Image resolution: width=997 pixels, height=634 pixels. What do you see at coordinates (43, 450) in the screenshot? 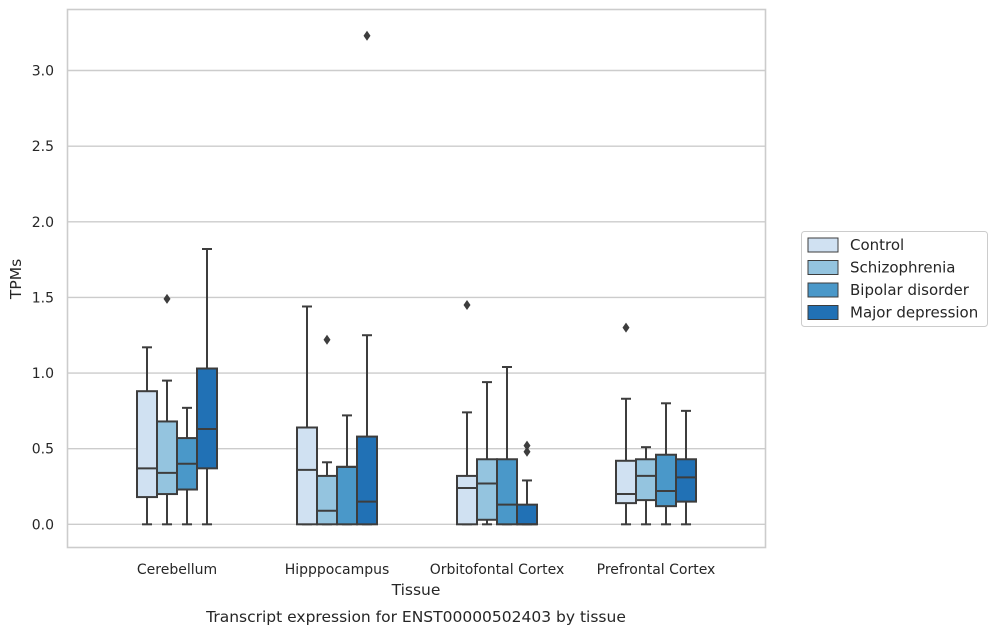
I see `y-tick-label: 0.5` at bounding box center [43, 450].